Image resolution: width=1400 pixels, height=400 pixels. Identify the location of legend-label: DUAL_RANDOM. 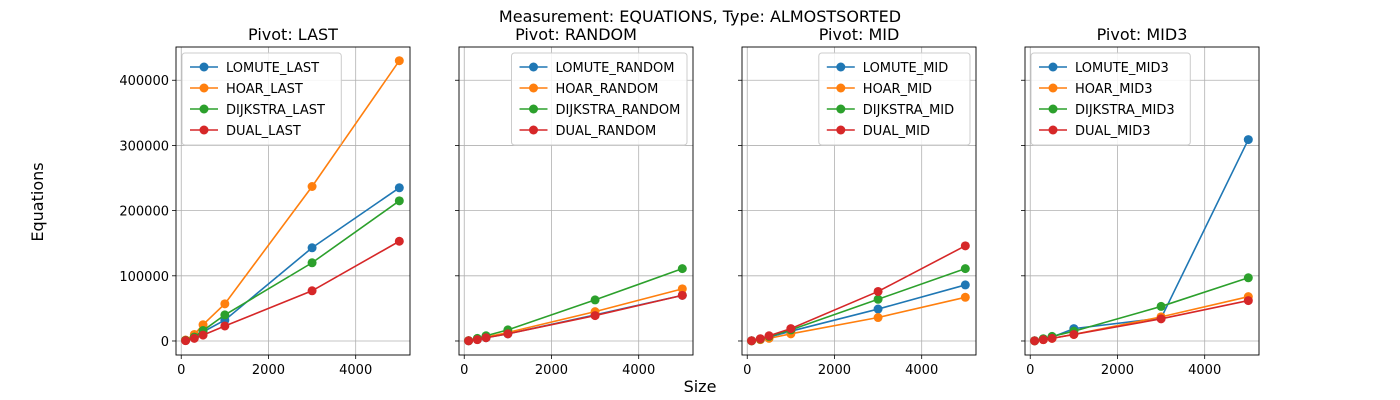
(606, 131).